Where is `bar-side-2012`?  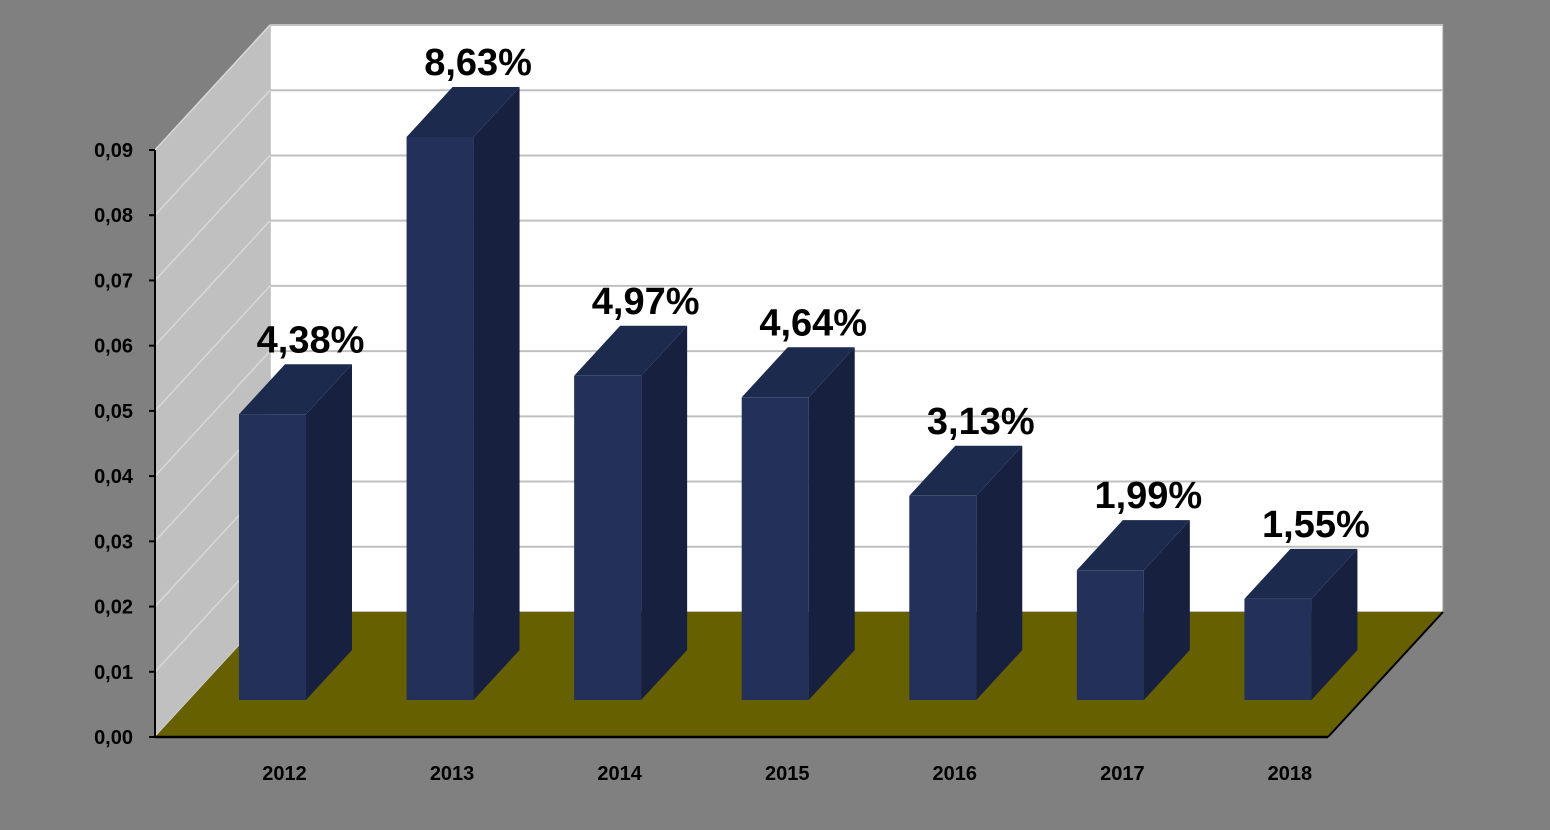
bar-side-2012 is located at coordinates (329, 532).